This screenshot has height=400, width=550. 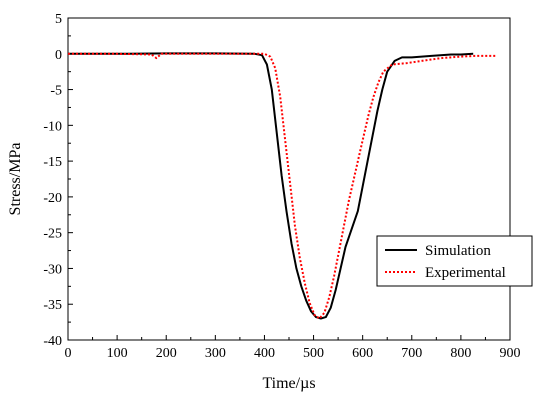 I want to click on legend-box, so click(x=454, y=261).